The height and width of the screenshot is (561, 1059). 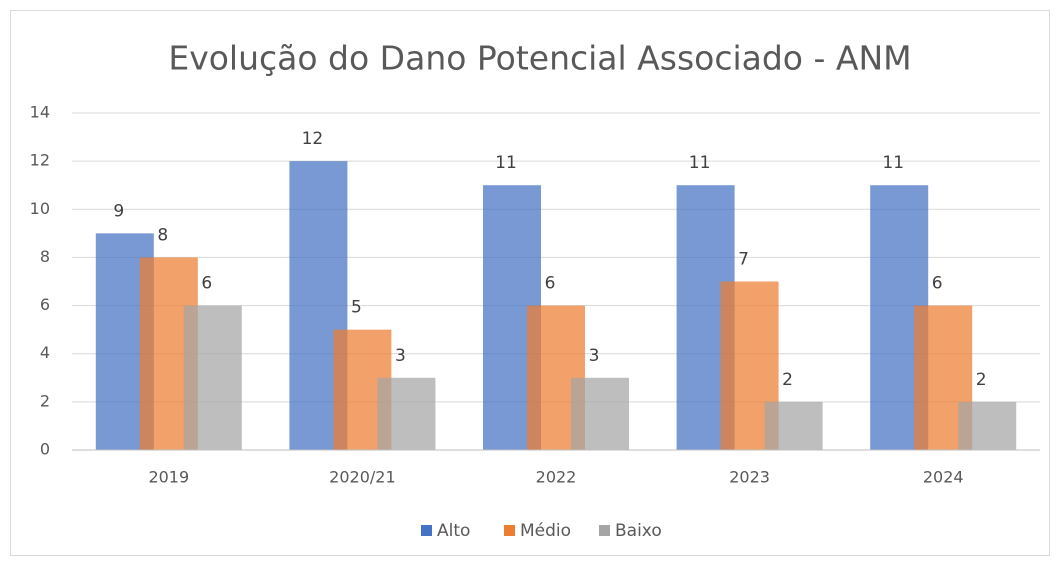 What do you see at coordinates (45, 449) in the screenshot?
I see `y-tick-label: 0` at bounding box center [45, 449].